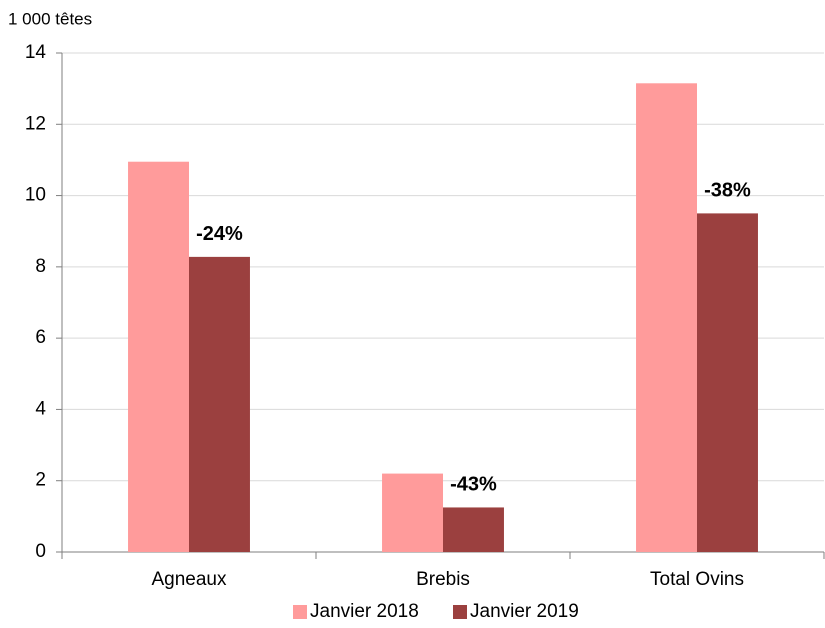  Describe the element at coordinates (40, 337) in the screenshot. I see `y-tick-label: 6` at that location.